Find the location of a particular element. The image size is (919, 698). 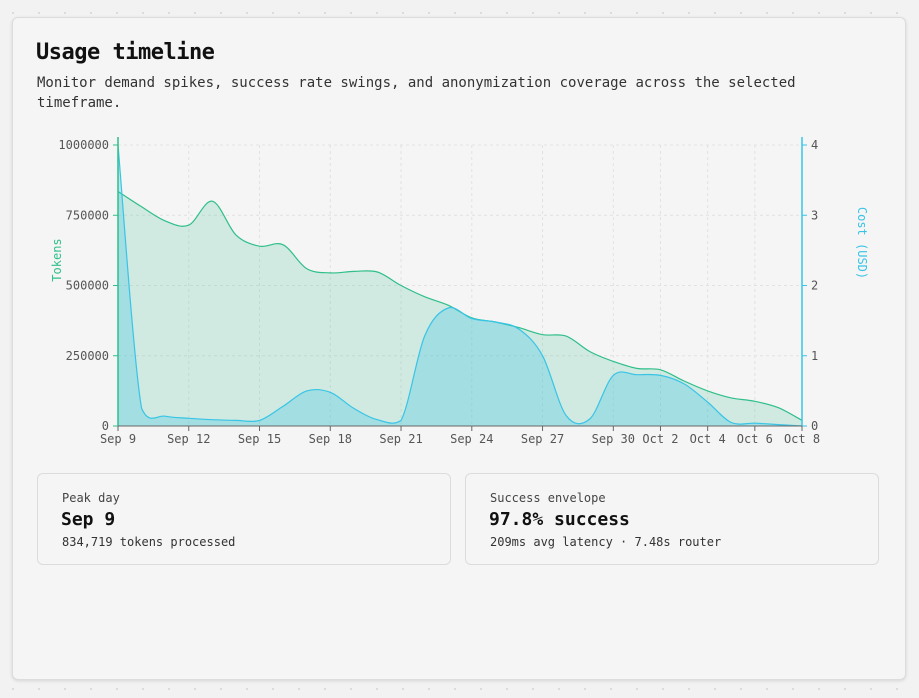

right-axis-tick-label: 2 is located at coordinates (814, 286).